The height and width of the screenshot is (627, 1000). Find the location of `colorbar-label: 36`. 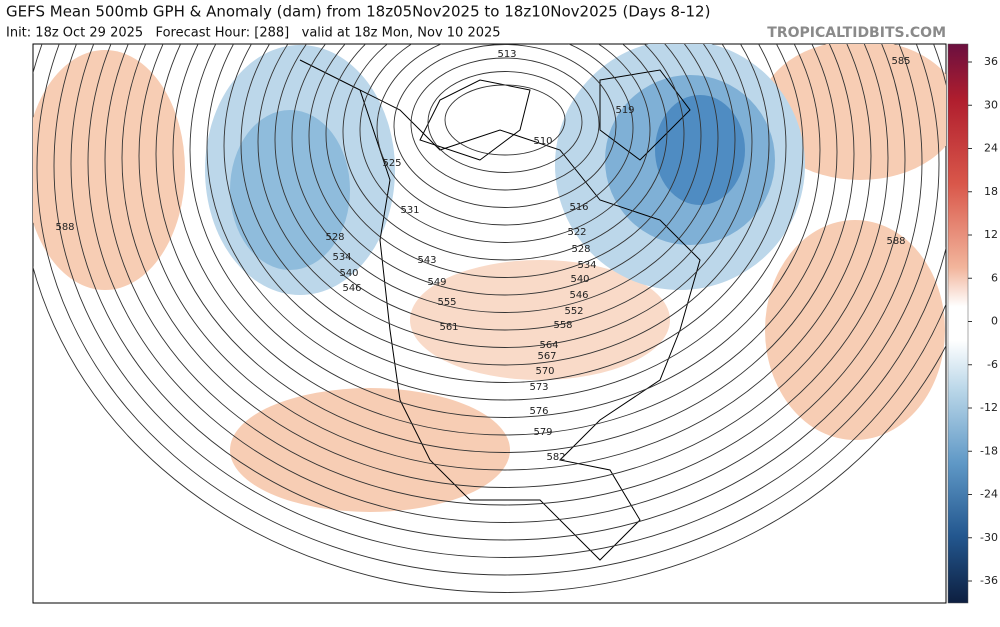

colorbar-label: 36 is located at coordinates (991, 61).